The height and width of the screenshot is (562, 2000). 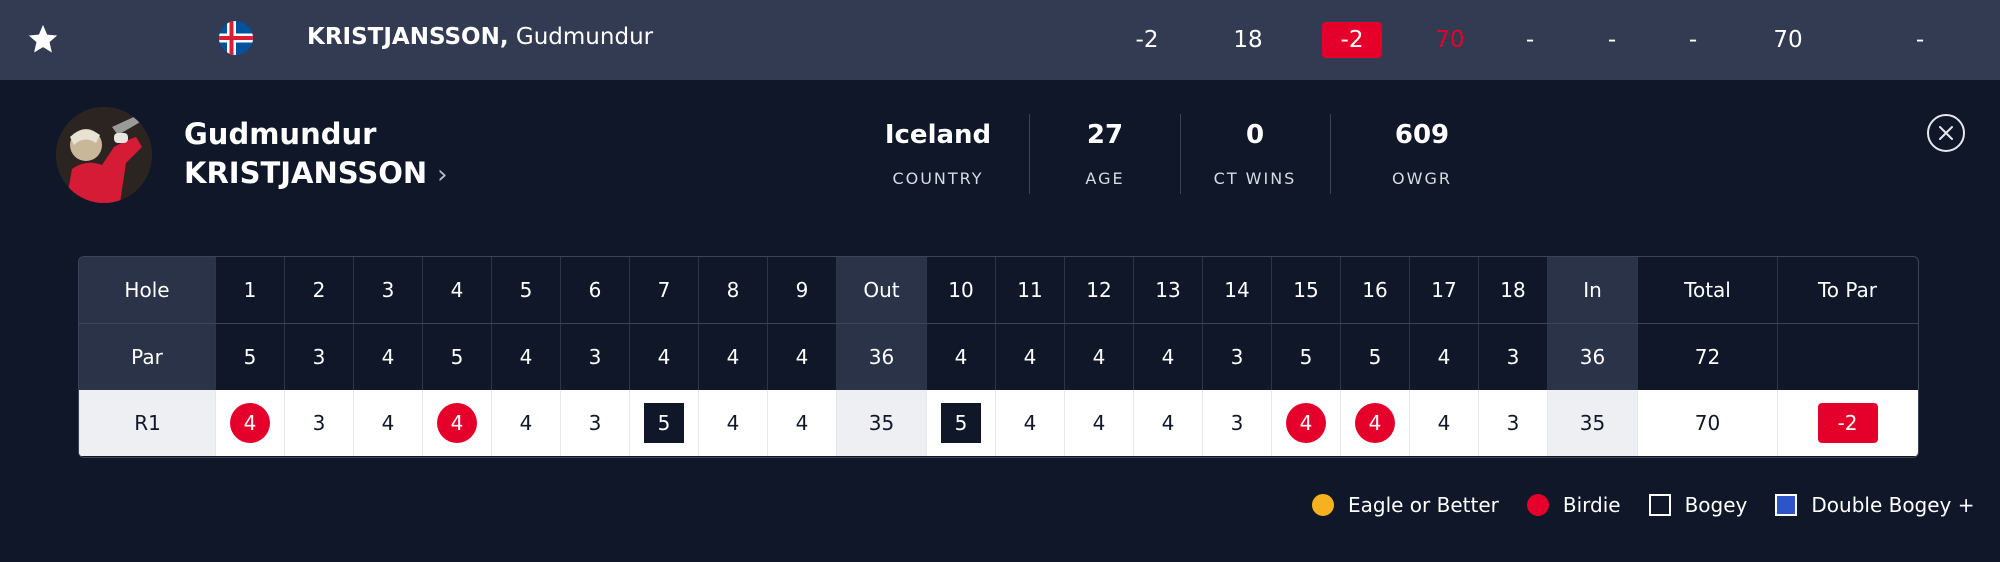 What do you see at coordinates (1029, 423) in the screenshot?
I see `round-cell-hole-11: 4` at bounding box center [1029, 423].